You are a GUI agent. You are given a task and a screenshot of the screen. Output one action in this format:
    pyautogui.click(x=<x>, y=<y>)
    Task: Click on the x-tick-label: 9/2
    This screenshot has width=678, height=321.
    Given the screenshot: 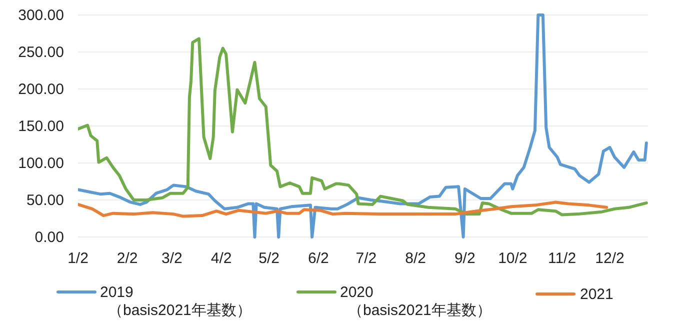 What is the action you would take?
    pyautogui.click(x=465, y=258)
    